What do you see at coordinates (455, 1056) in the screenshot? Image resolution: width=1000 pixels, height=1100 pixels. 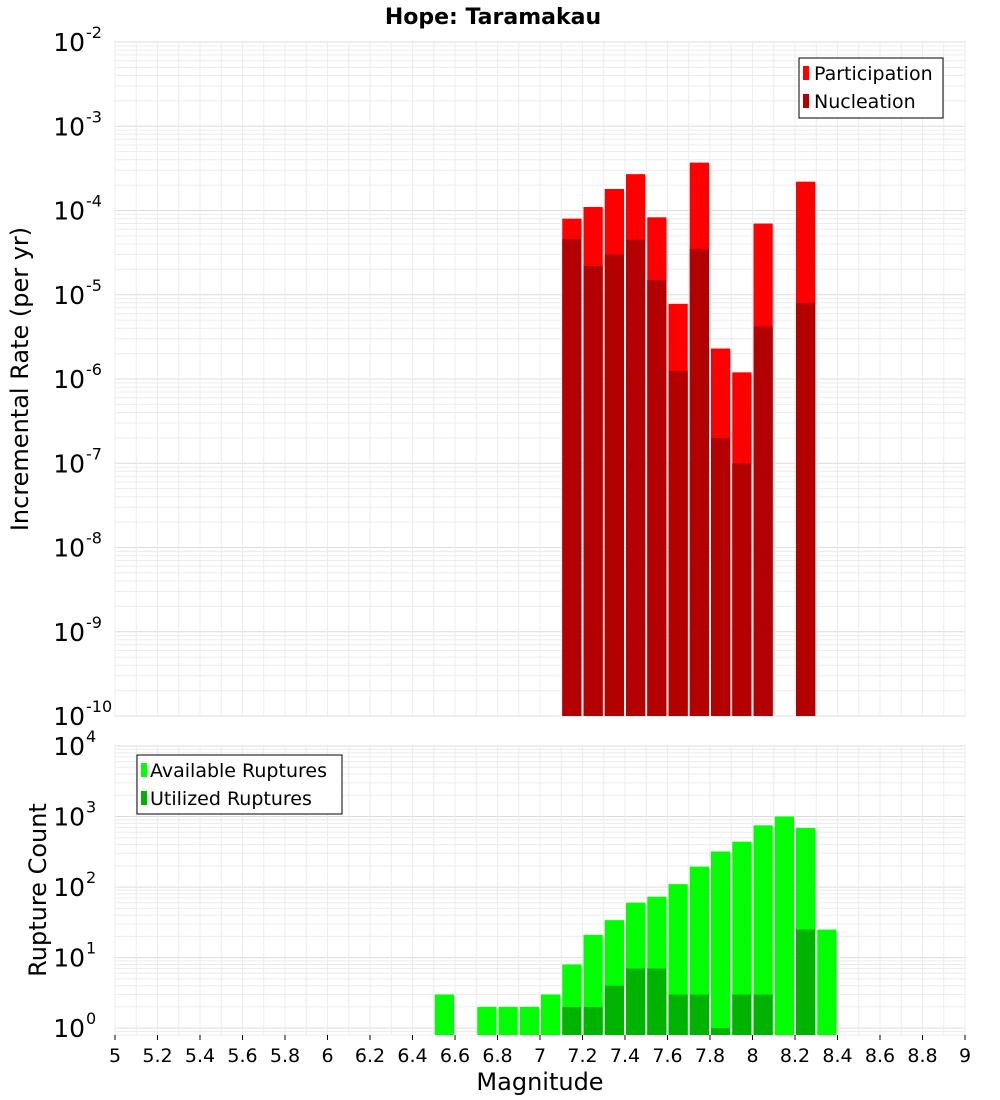 I see `x-tick-label: 6.6` at bounding box center [455, 1056].